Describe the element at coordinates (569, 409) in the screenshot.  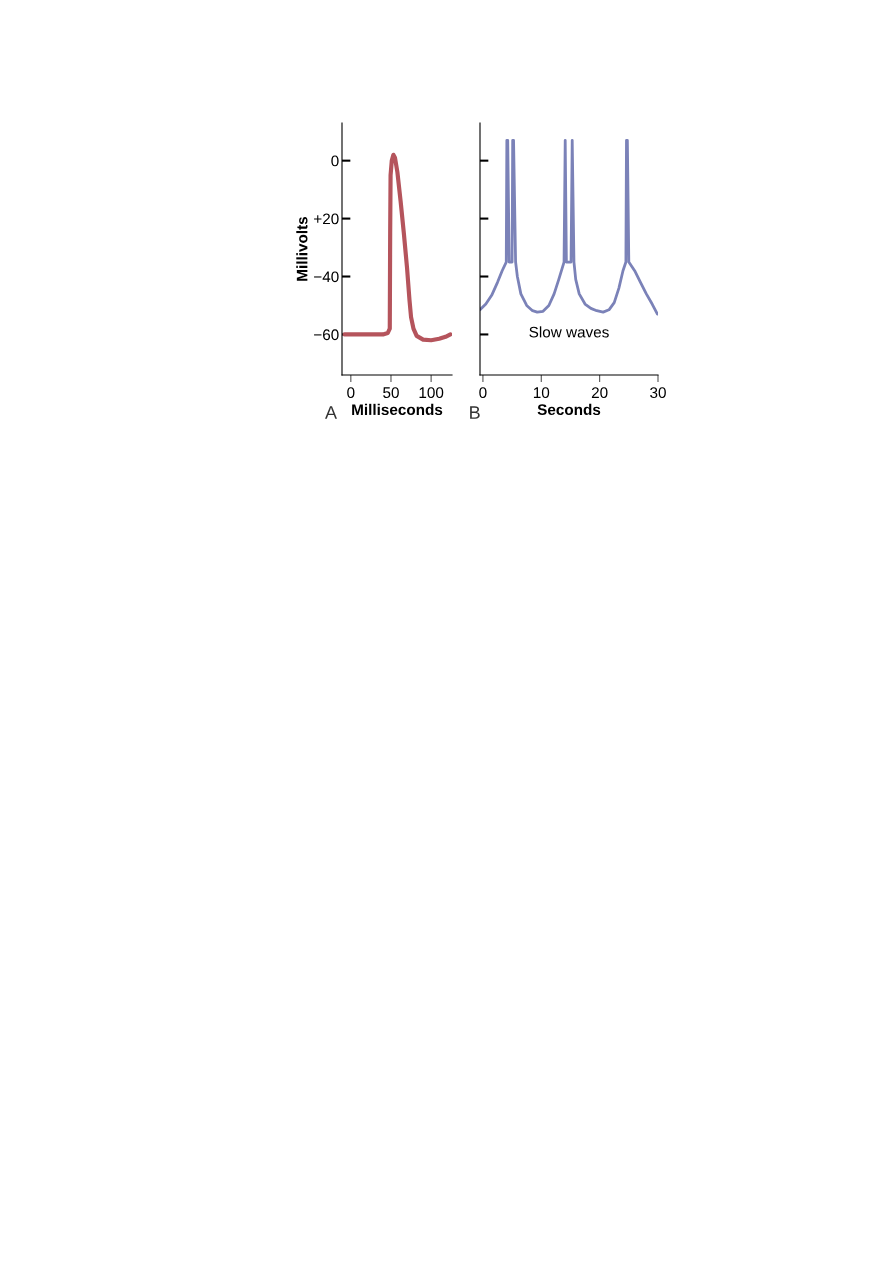
I see `x-axis-title: Seconds` at that location.